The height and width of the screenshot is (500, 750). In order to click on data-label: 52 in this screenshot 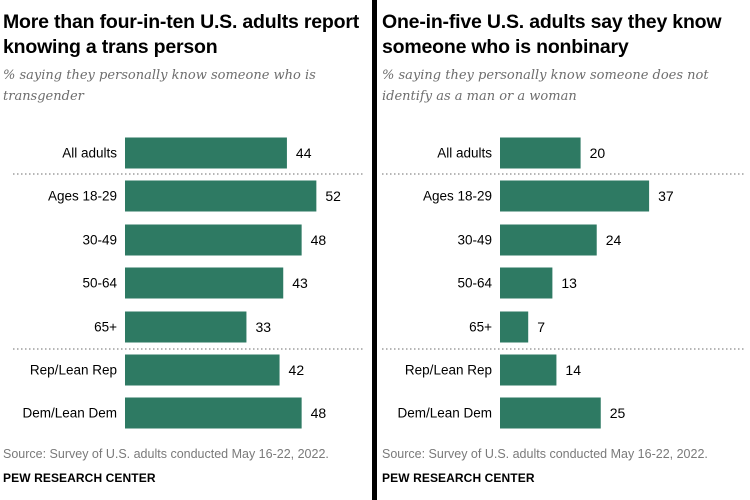, I will do `click(333, 196)`.